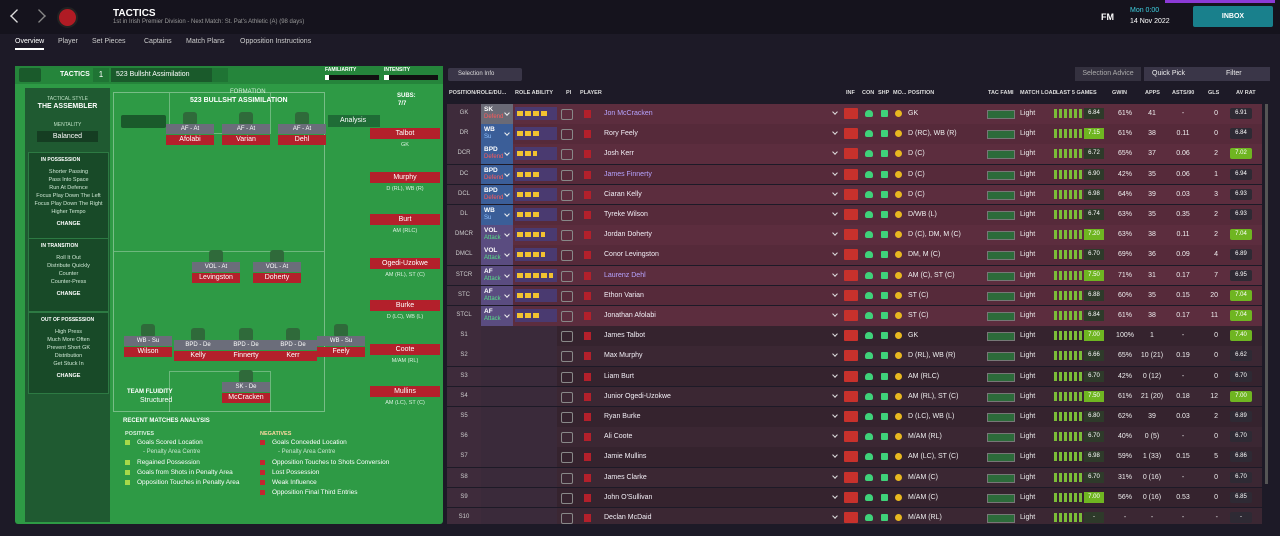 The image size is (1280, 536). Describe the element at coordinates (205, 41) in the screenshot. I see `tab: Match Plans` at that location.